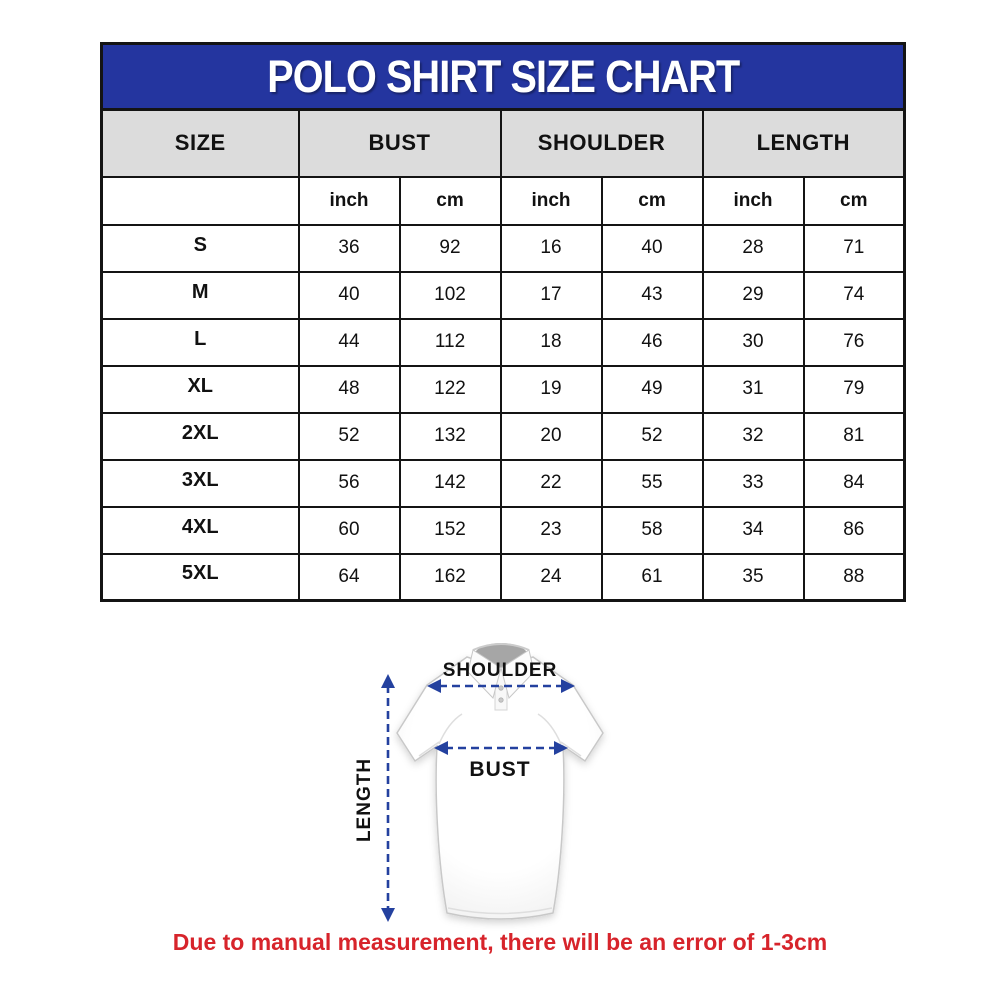  What do you see at coordinates (551, 577) in the screenshot?
I see `value-cell: 24` at bounding box center [551, 577].